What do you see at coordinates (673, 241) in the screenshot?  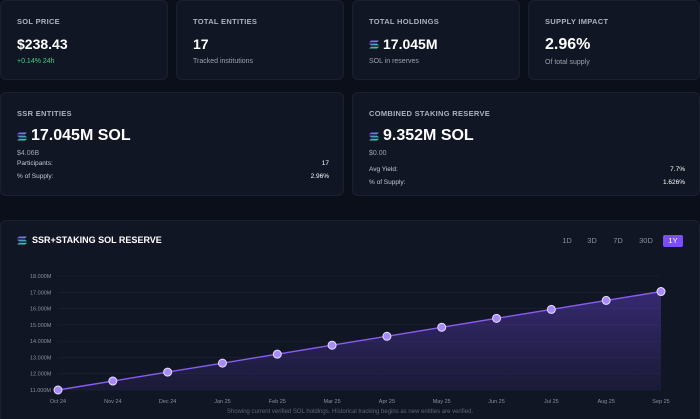 I see `range-button-1y: 1Y` at bounding box center [673, 241].